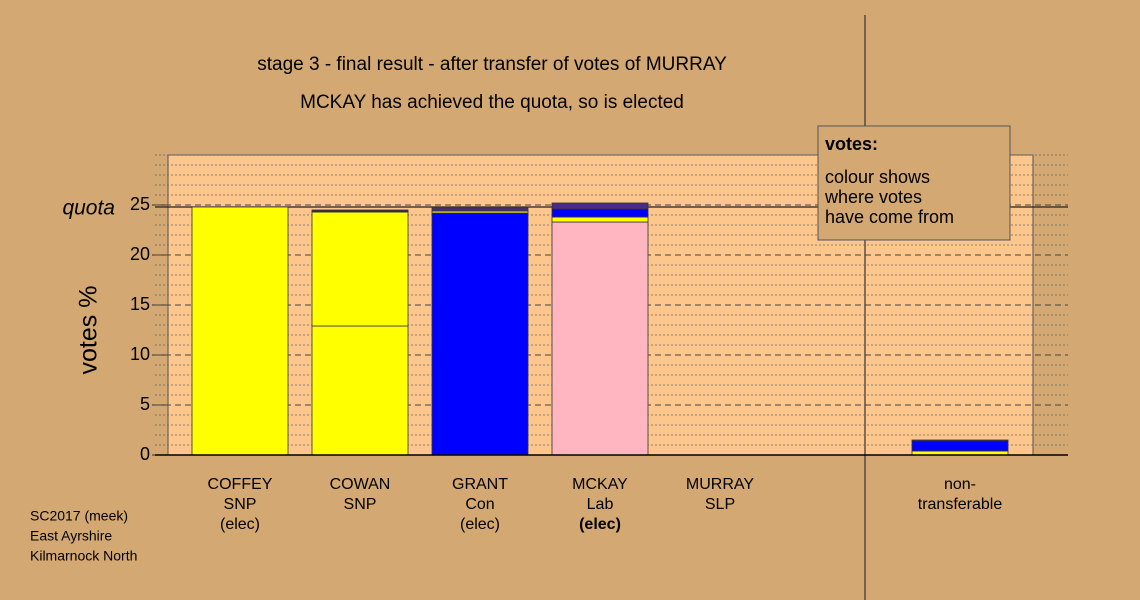 This screenshot has height=600, width=1140. Describe the element at coordinates (479, 504) in the screenshot. I see `x-tick-label: Con` at that location.